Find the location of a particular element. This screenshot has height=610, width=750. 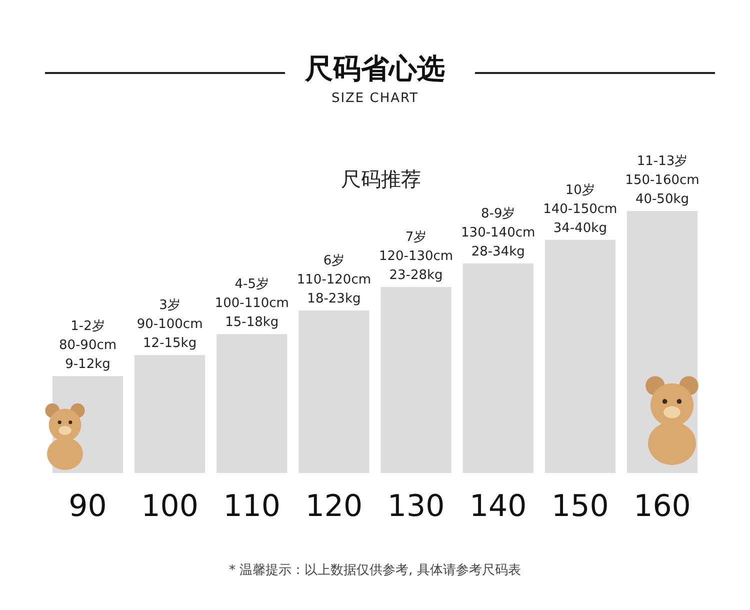

x-tick-label: 100 is located at coordinates (169, 506).